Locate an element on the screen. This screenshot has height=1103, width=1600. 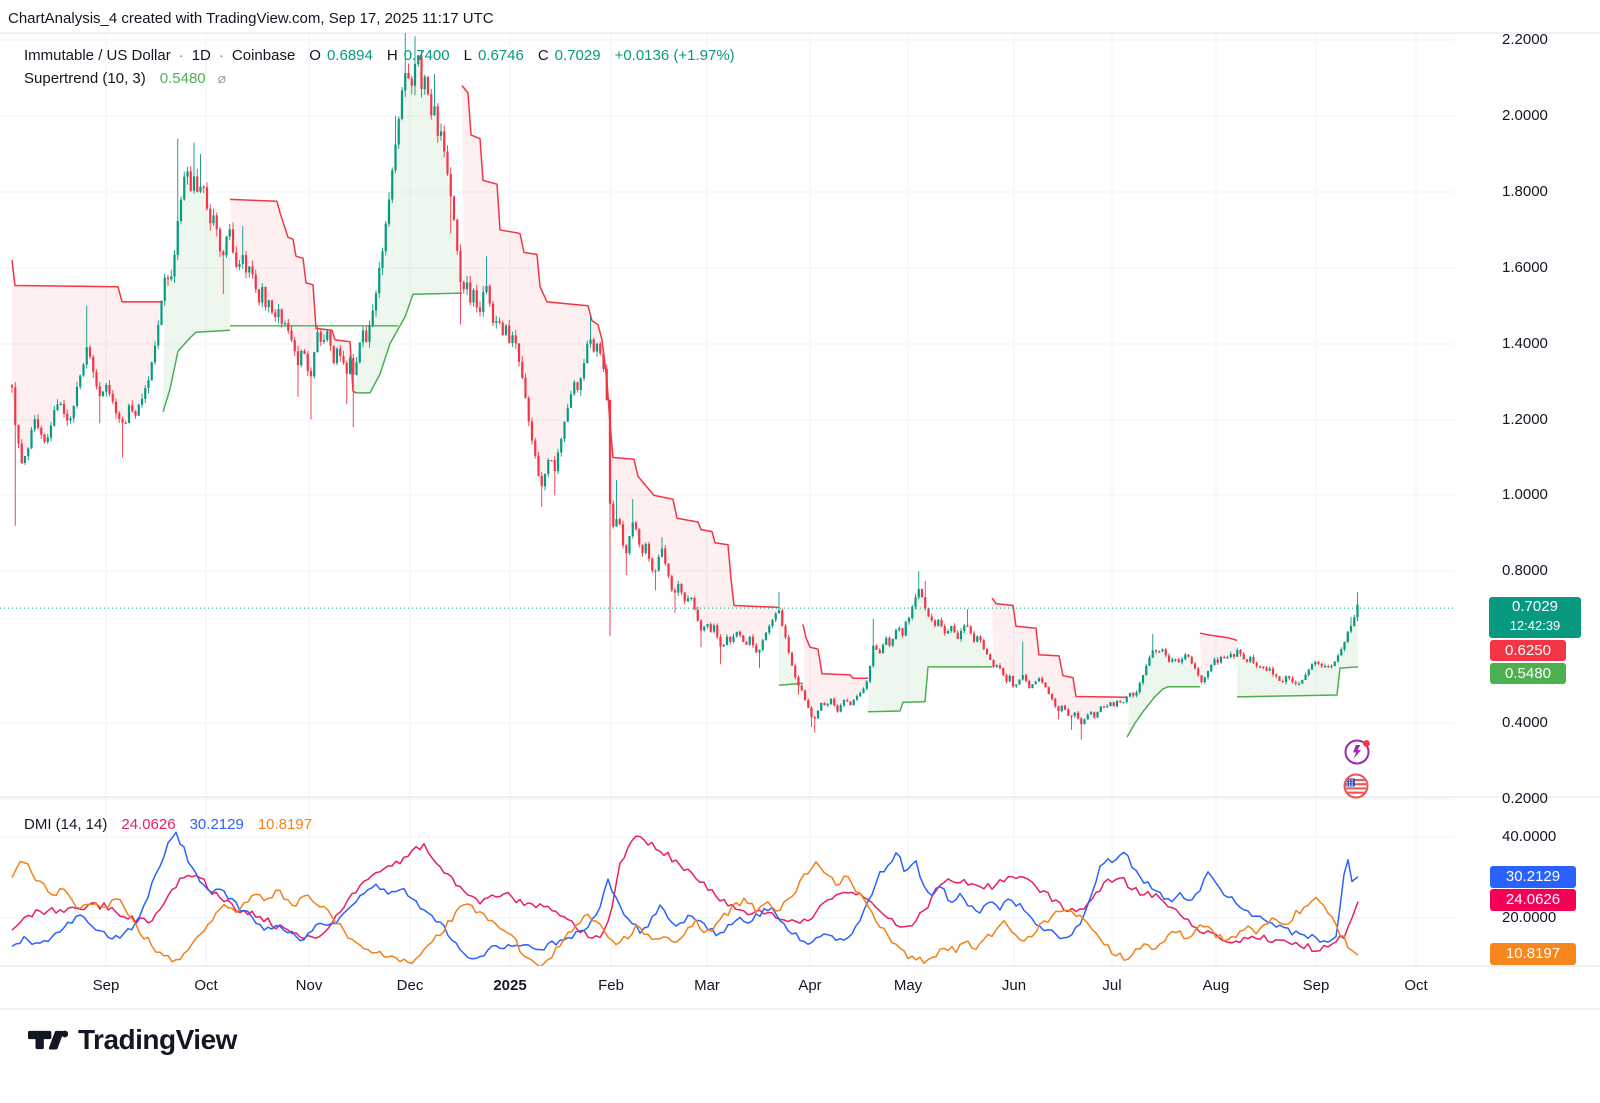
time-axis-label: Aug is located at coordinates (1216, 985).